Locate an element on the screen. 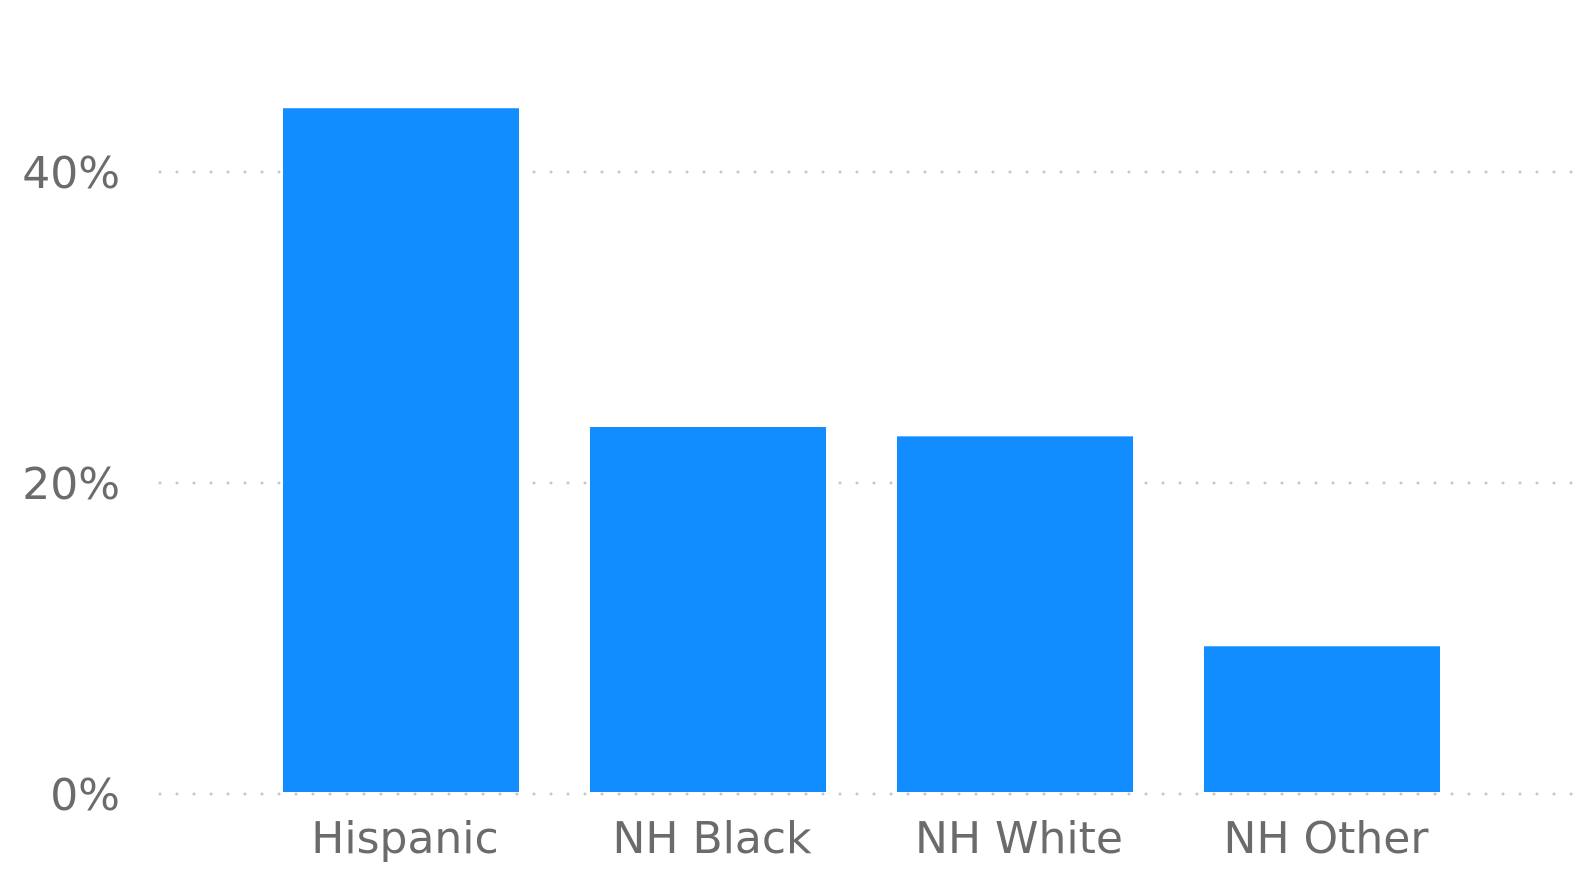 The width and height of the screenshot is (1585, 875). y-tick-label: 40% is located at coordinates (71, 173).